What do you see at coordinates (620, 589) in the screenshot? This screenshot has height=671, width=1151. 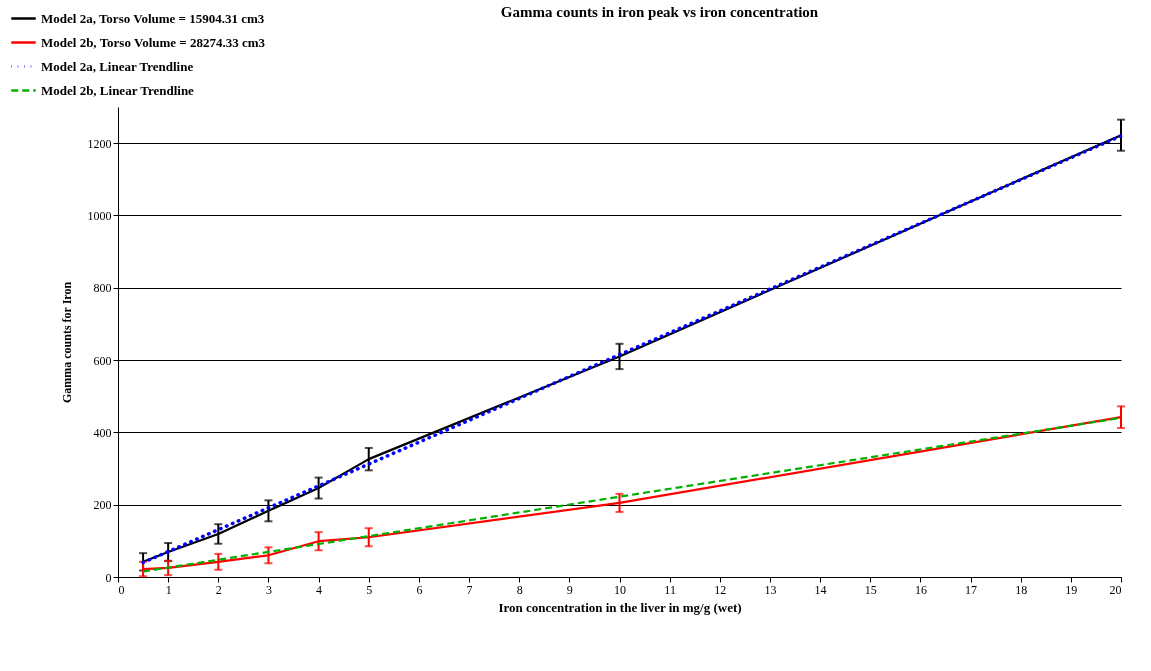 I see `x-tick-label: 10` at bounding box center [620, 589].